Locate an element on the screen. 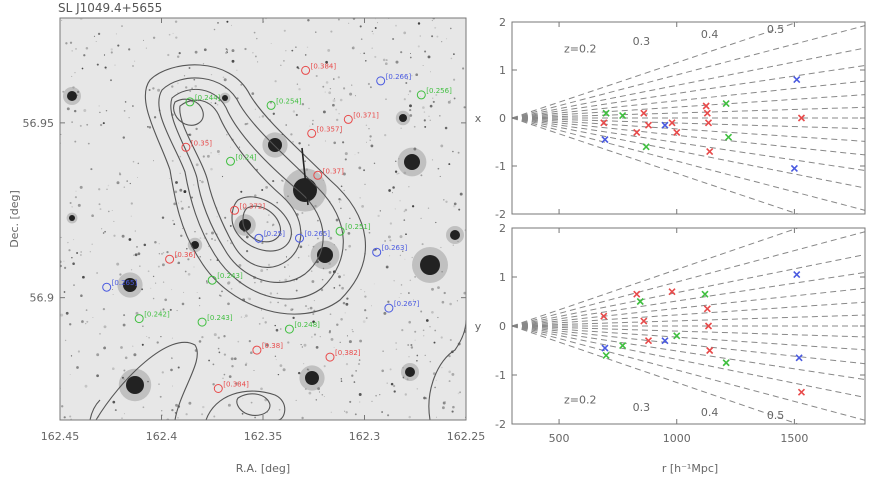  cone-ytick-label: 1 is located at coordinates (502, 70).